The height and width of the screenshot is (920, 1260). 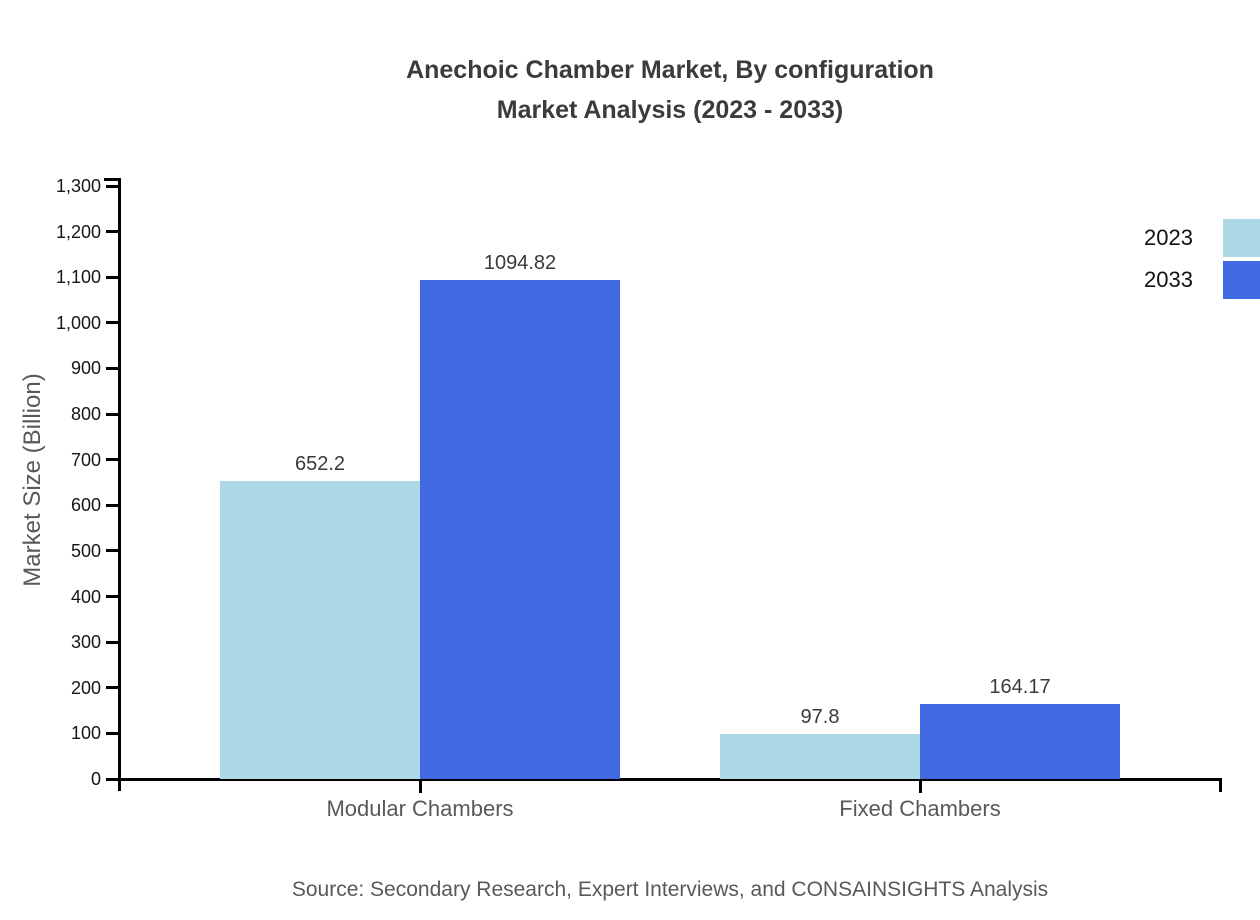 What do you see at coordinates (85, 414) in the screenshot?
I see `y-tick-label: 800` at bounding box center [85, 414].